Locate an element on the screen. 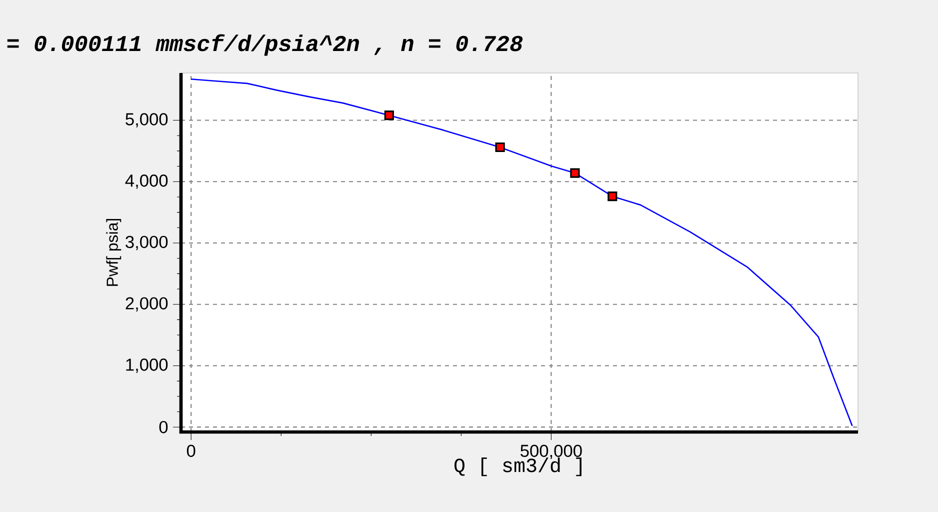 The width and height of the screenshot is (938, 512). y-tick-label: 4,000 is located at coordinates (146, 181).